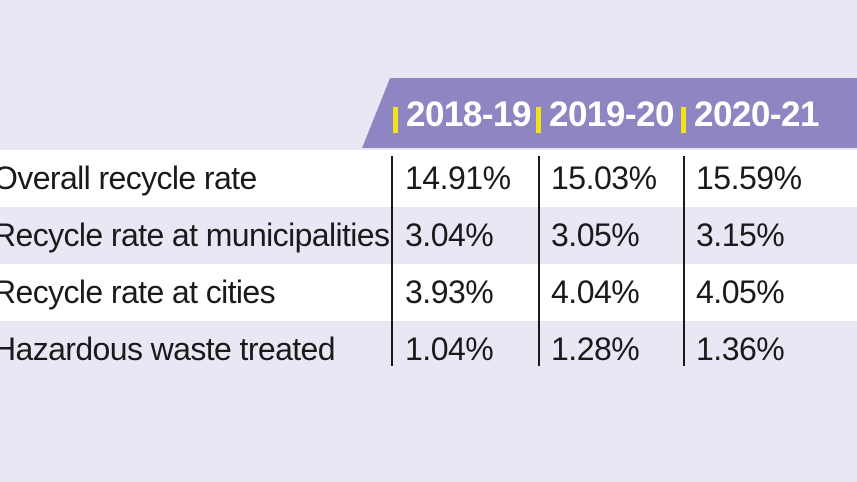 Image resolution: width=857 pixels, height=482 pixels. I want to click on table-cell: 4.04%, so click(595, 292).